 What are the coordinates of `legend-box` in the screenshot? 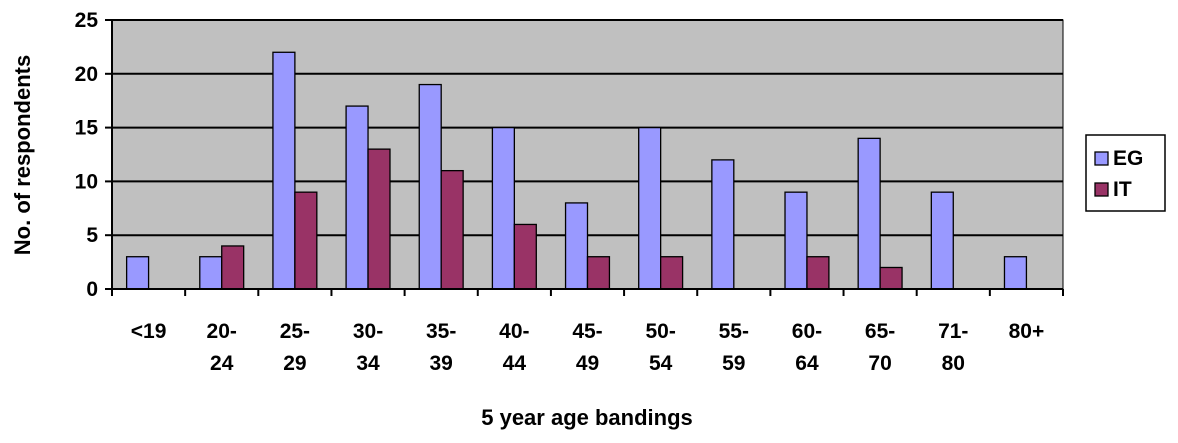 It's located at (1125, 173).